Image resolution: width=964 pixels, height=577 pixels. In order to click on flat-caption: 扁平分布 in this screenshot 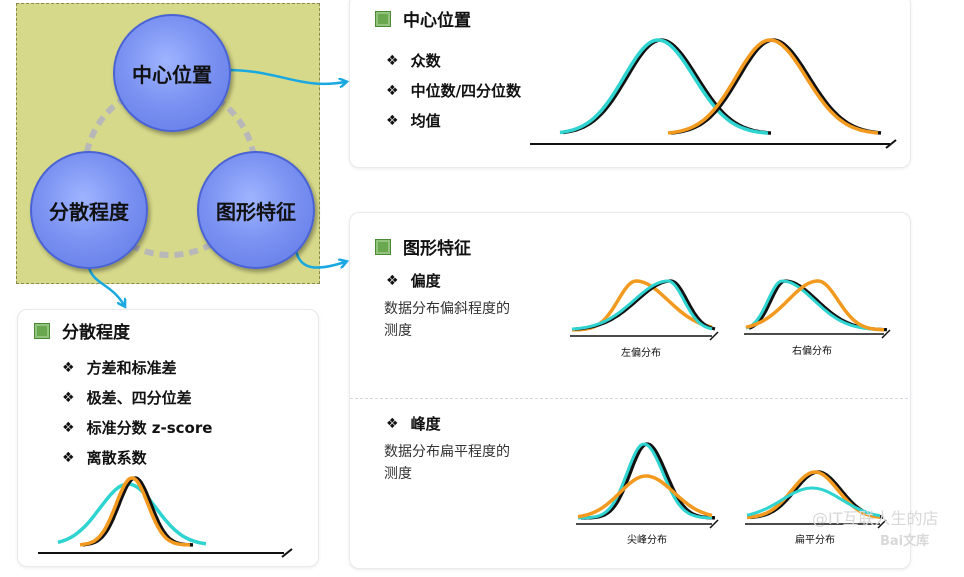, I will do `click(815, 540)`.